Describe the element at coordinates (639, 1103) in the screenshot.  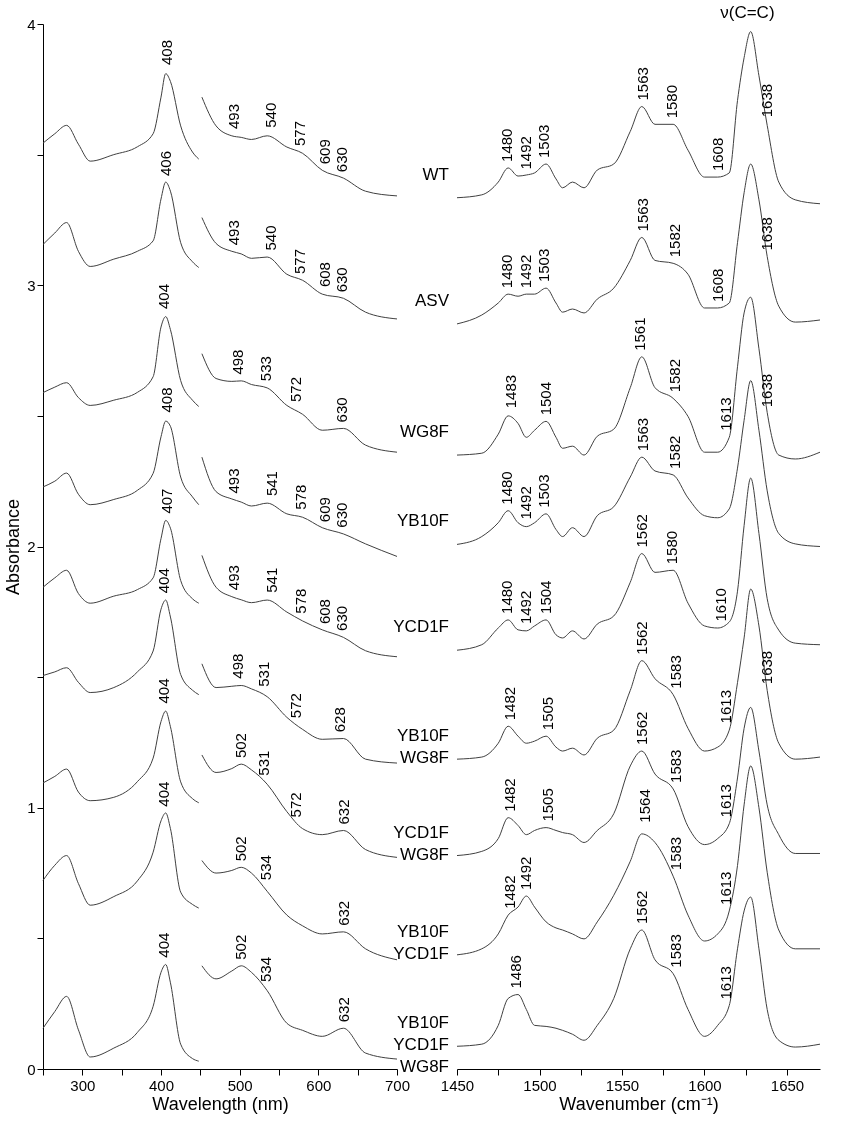
I see `x-axis-title: Wavenumber (cm⁻¹)` at that location.